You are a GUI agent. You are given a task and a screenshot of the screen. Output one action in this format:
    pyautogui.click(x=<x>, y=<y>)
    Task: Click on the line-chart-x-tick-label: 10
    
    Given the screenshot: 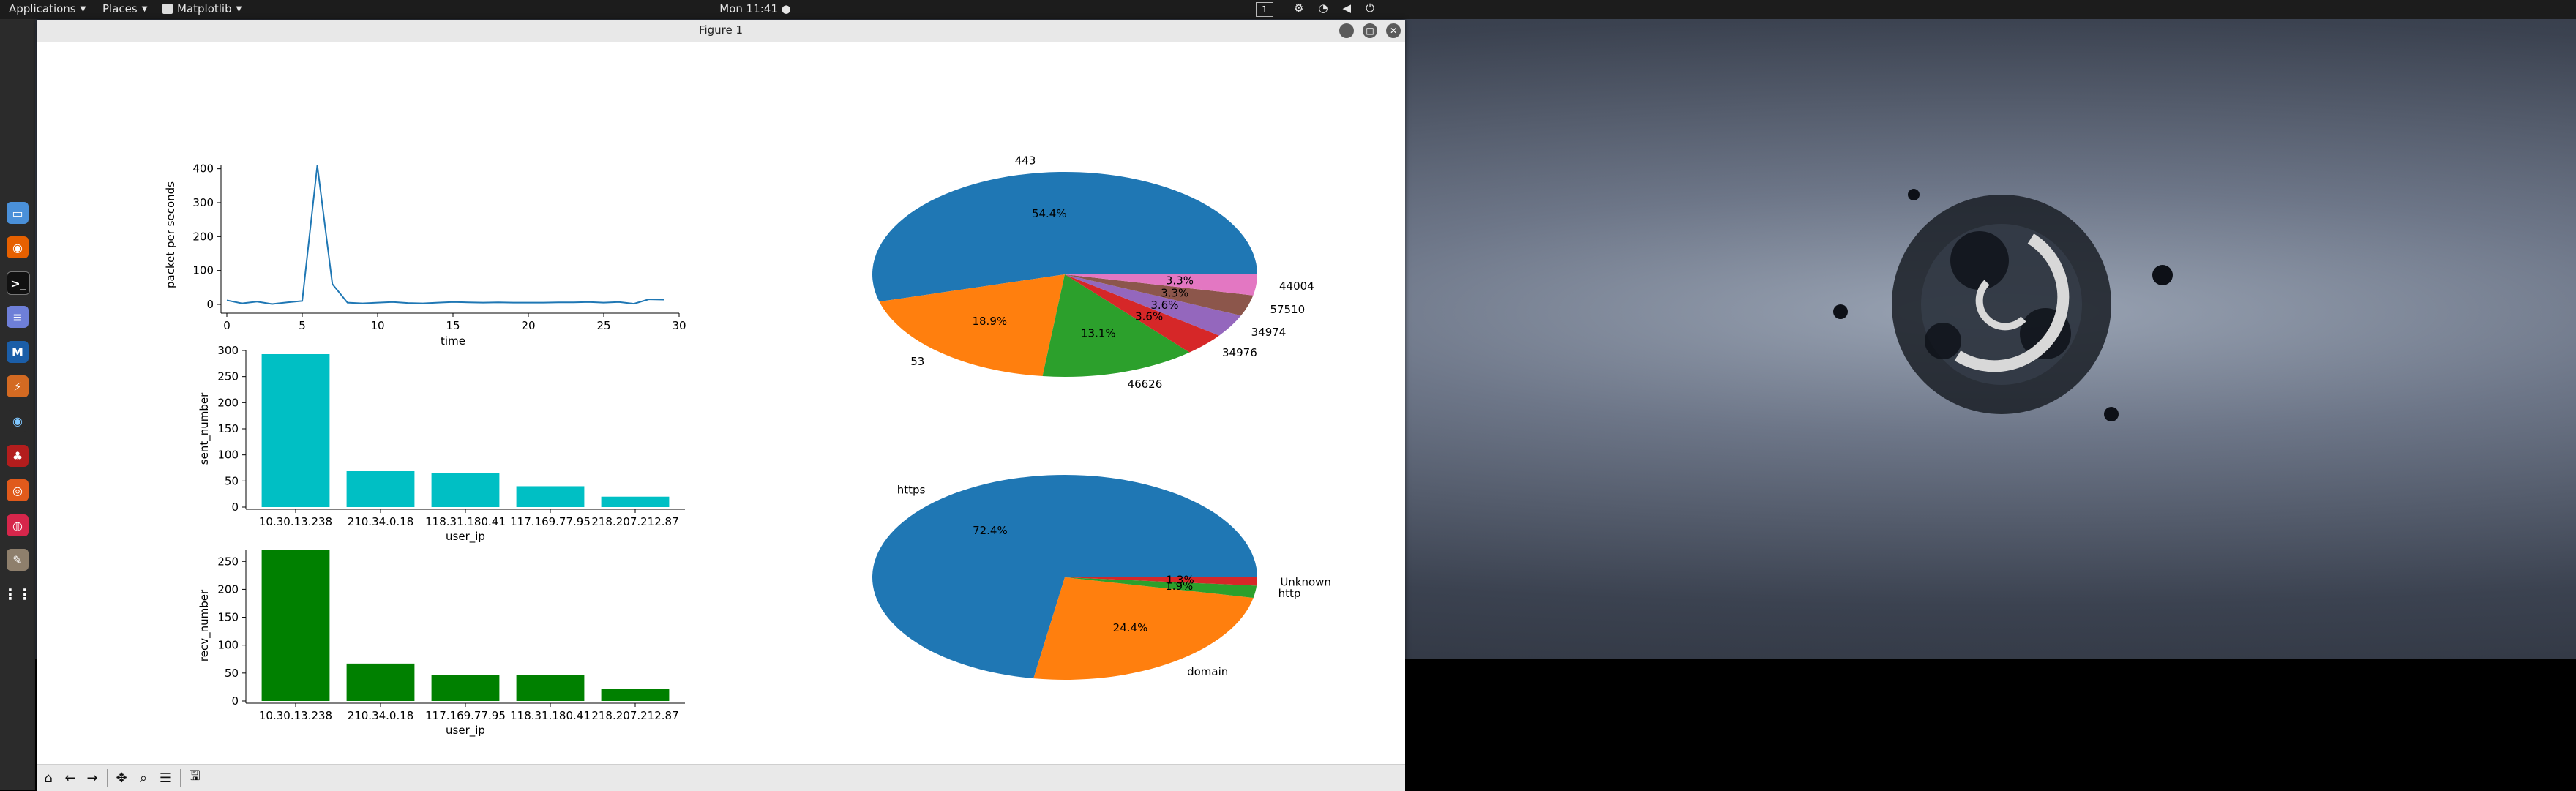 What is the action you would take?
    pyautogui.click(x=377, y=325)
    